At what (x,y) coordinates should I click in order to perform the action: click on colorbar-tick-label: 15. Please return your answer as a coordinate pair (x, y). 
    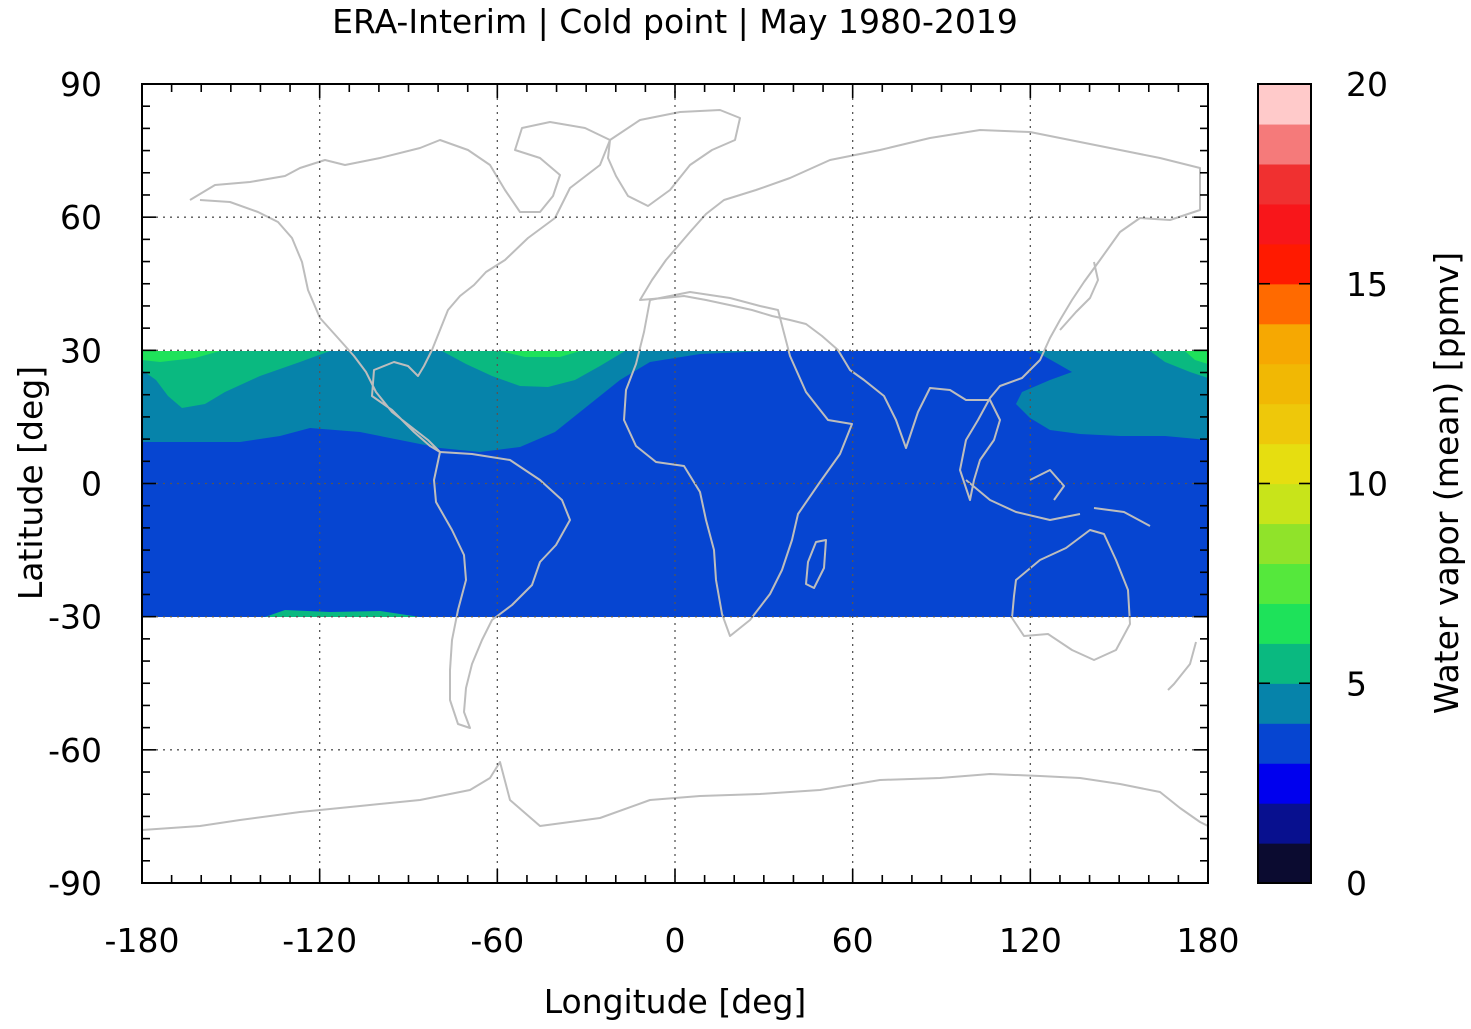
    Looking at the image, I should click on (1367, 284).